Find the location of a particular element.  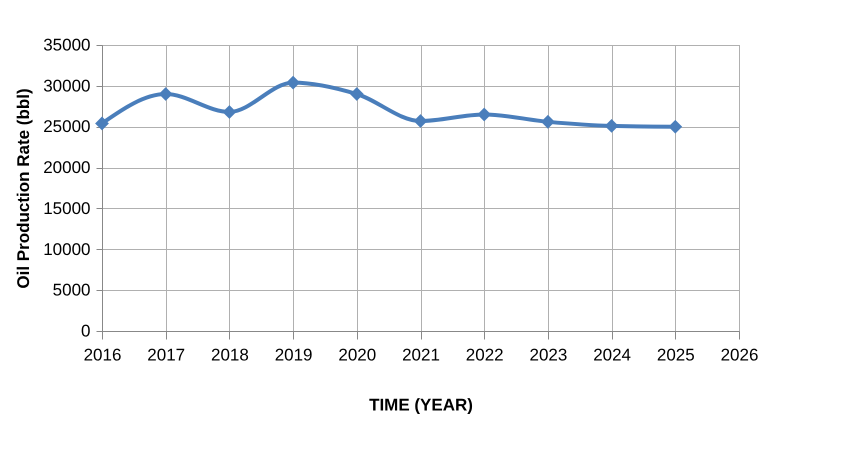

x-tick-label: 2017 is located at coordinates (166, 355).